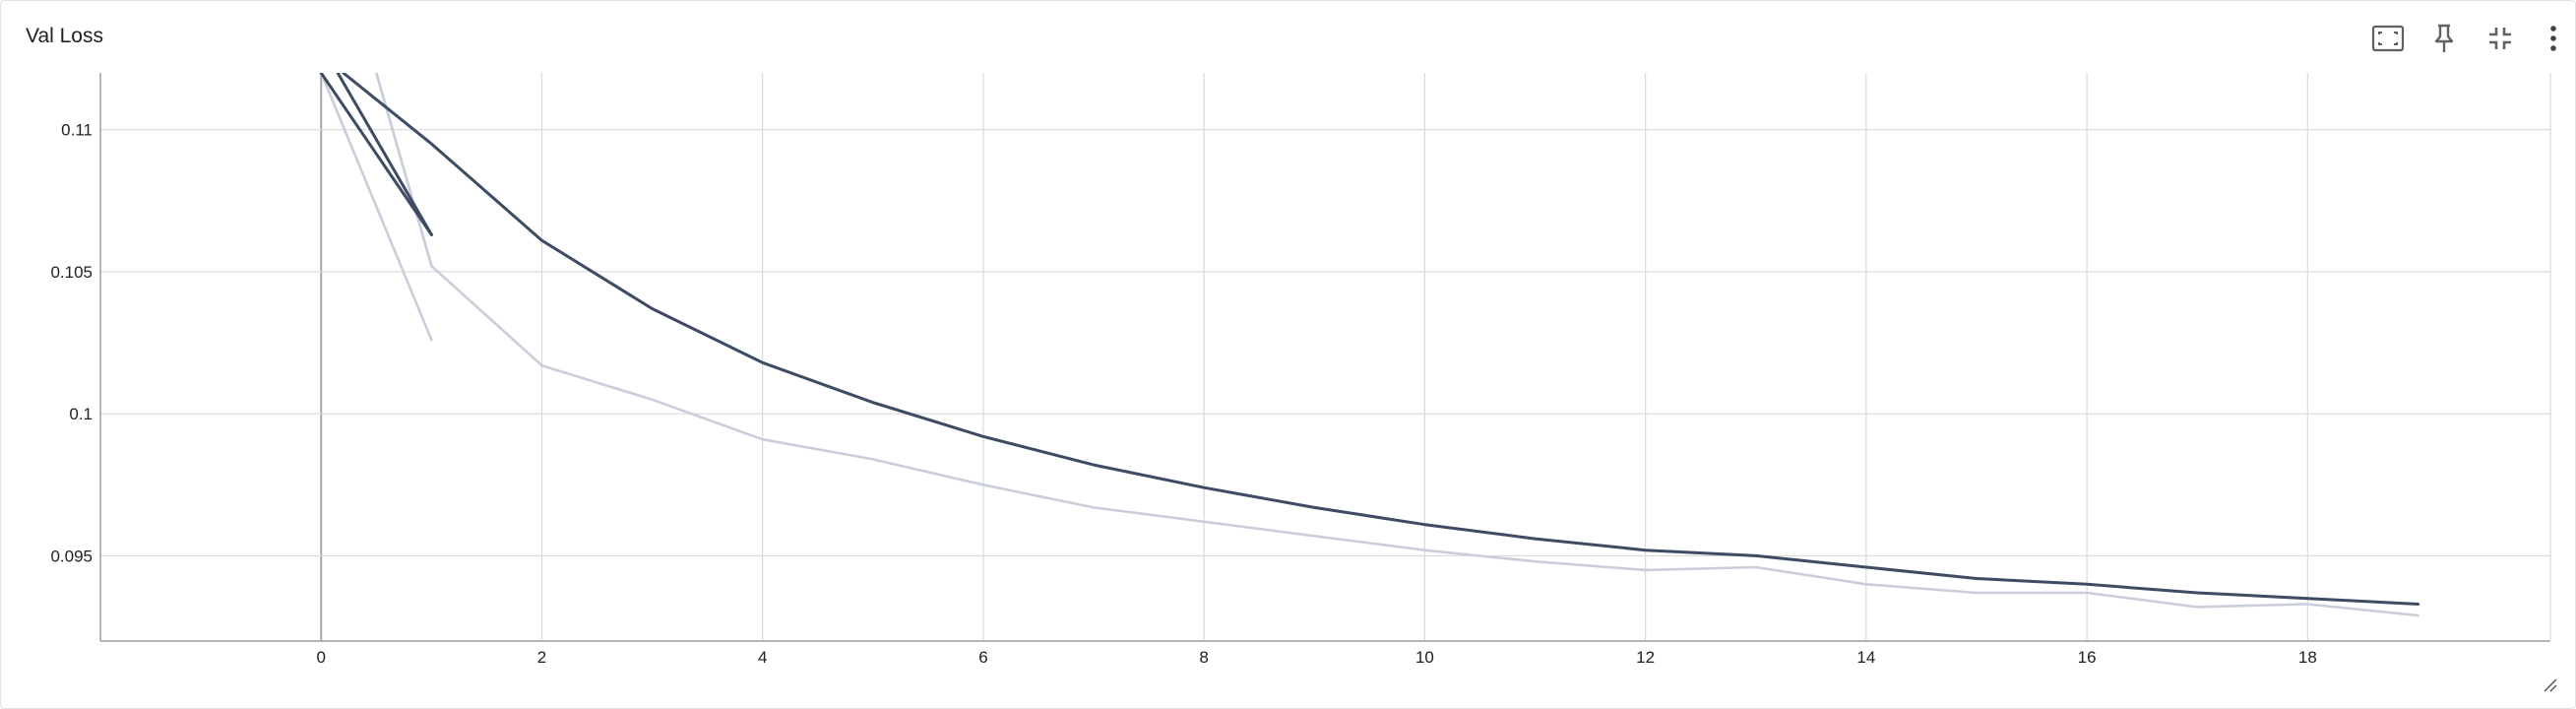 Image resolution: width=2576 pixels, height=709 pixels. I want to click on y-tick-label: 0.105, so click(71, 272).